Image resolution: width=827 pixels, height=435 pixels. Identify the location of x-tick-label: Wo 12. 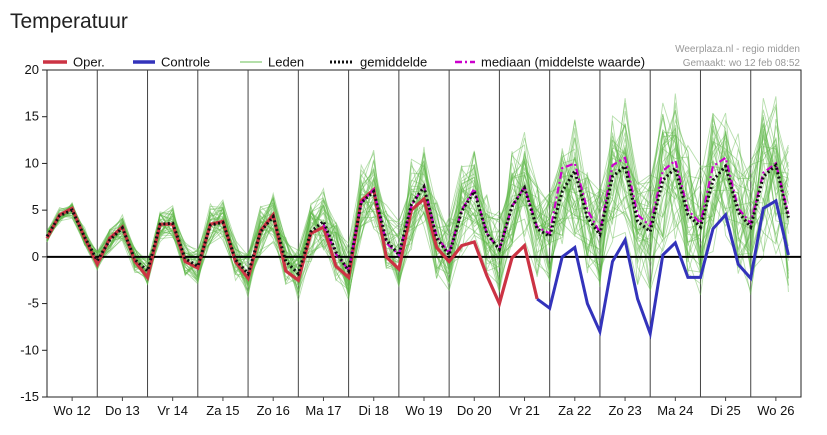
(71, 410).